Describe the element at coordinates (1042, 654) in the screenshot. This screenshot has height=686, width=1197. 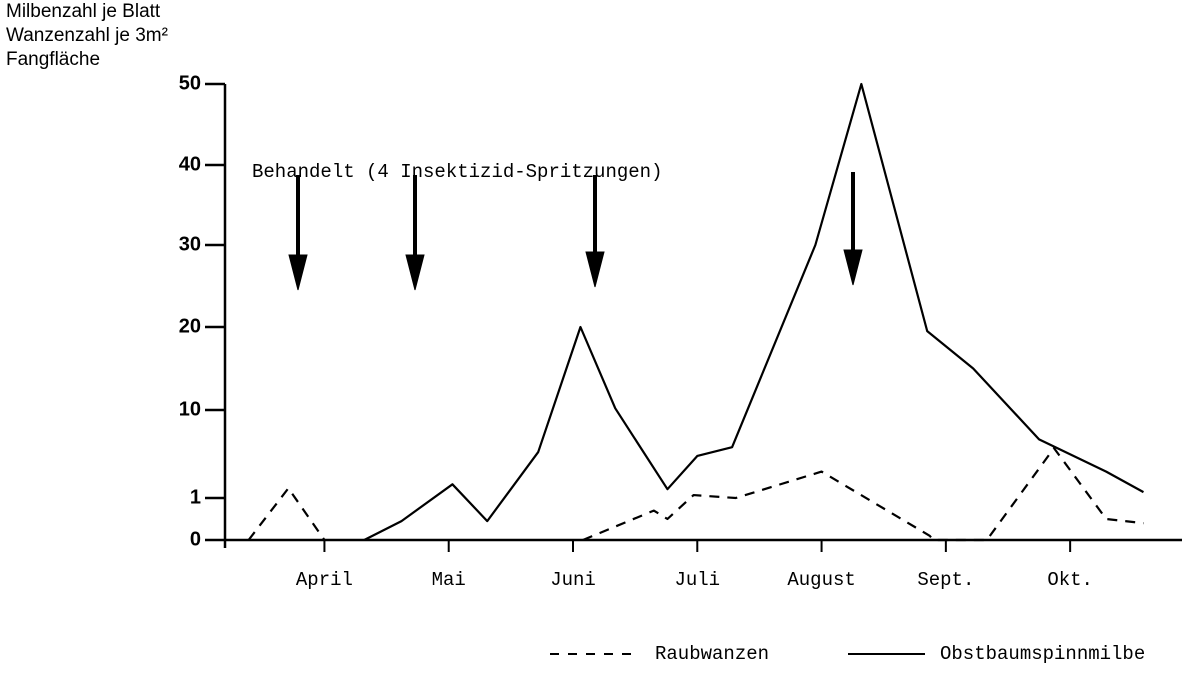
I see `legend-label: Obstbaumspinnmilbe` at that location.